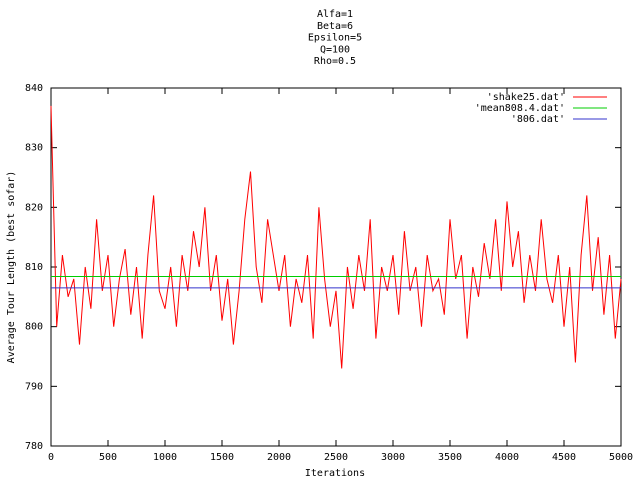  I want to click on x-tick-label: 2500, so click(336, 457).